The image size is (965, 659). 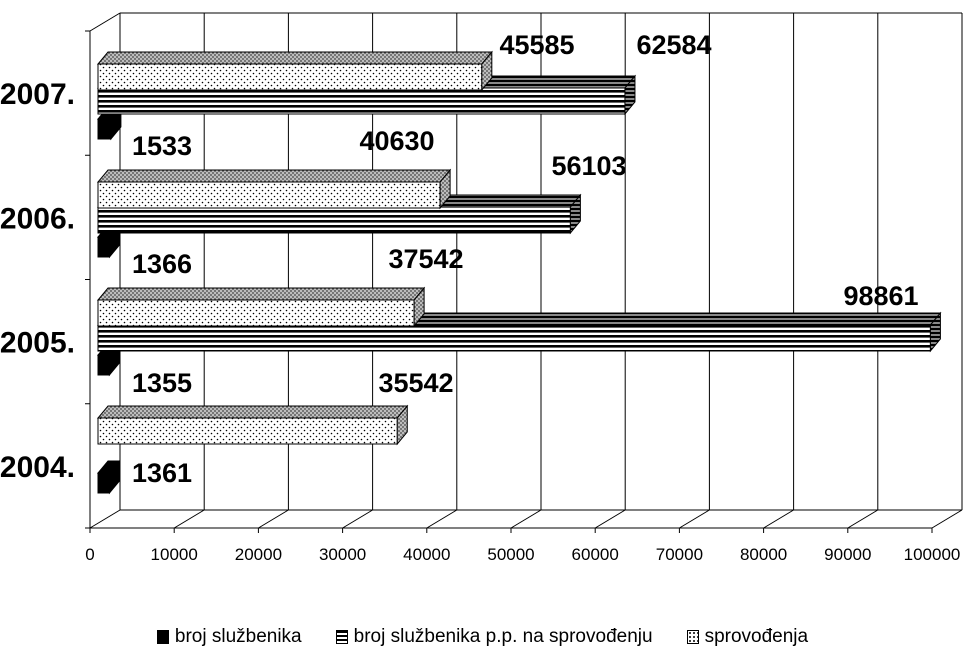 I want to click on x-tick-label: 0, so click(x=89, y=554).